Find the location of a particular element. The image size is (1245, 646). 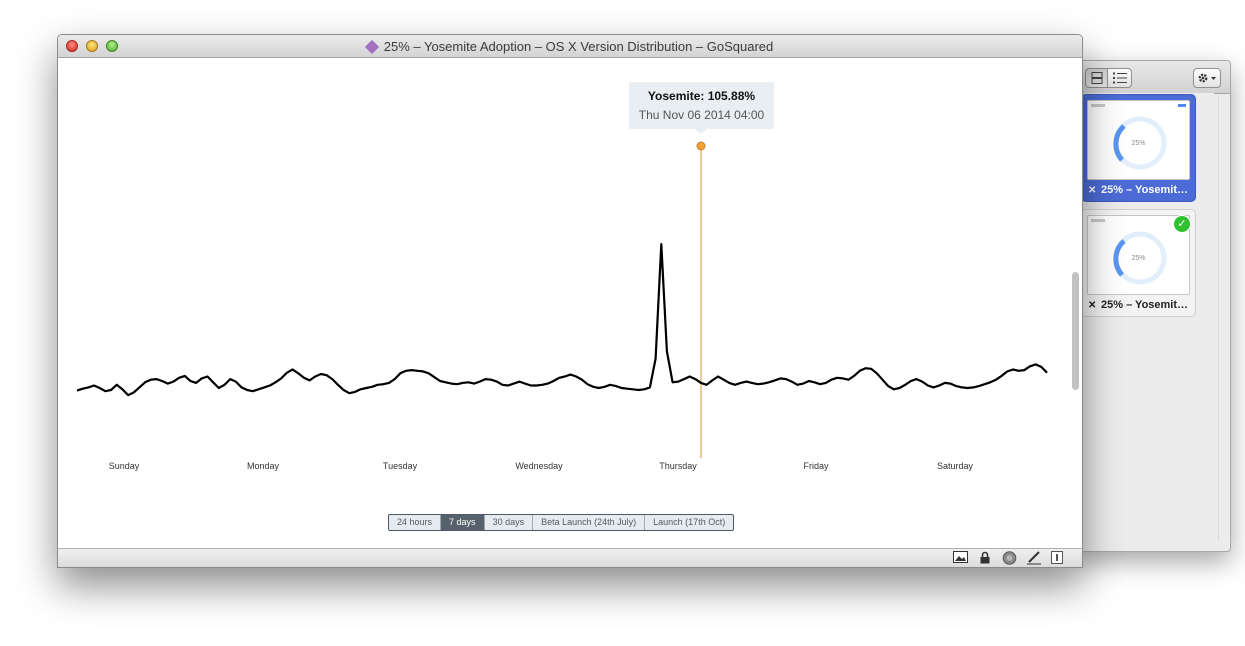

range-button-2: 30 days is located at coordinates (509, 522).